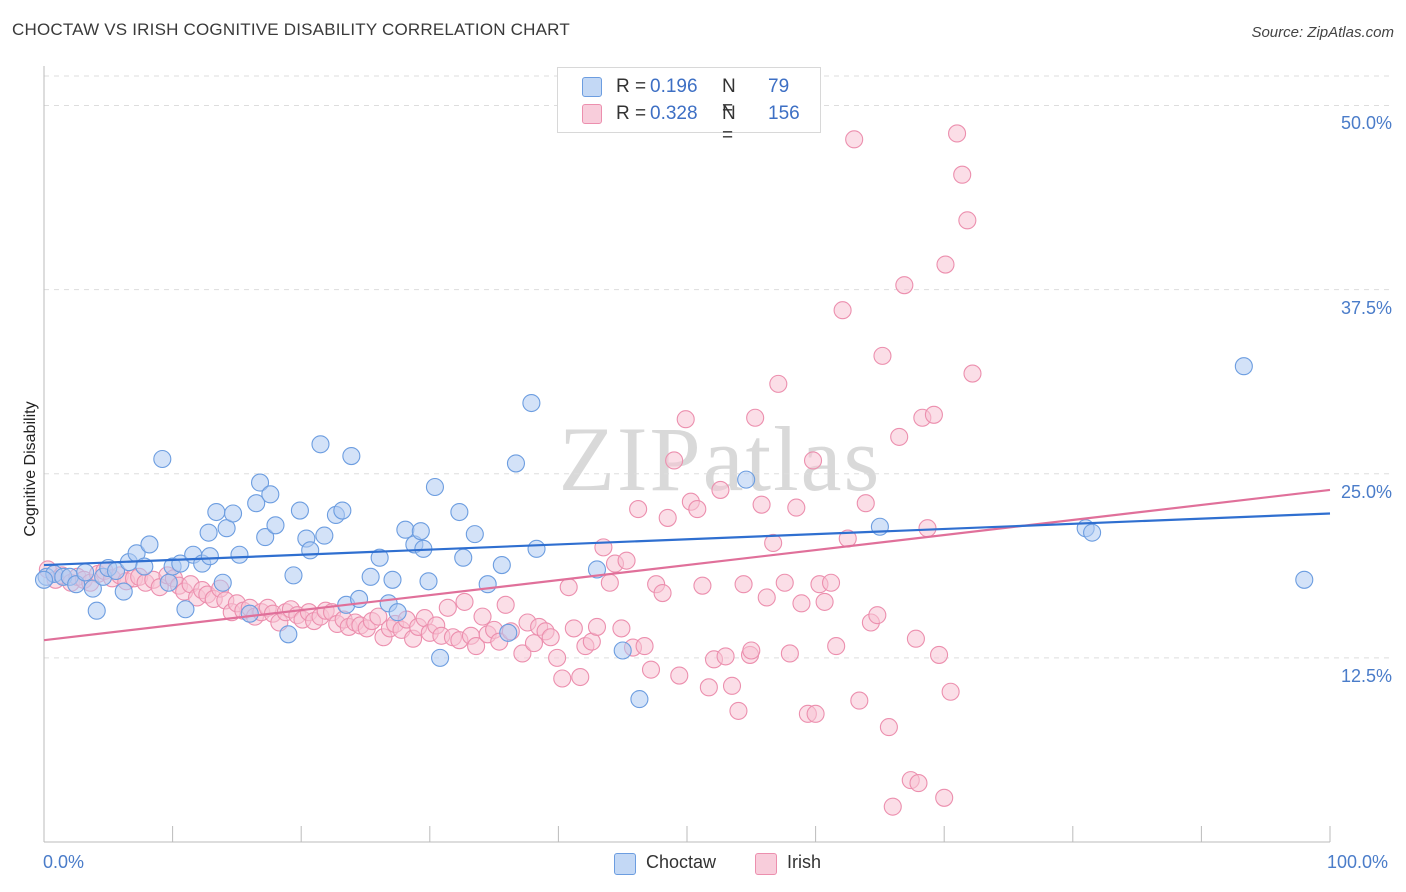 This screenshot has width=1406, height=892. Describe the element at coordinates (1366, 491) in the screenshot. I see `y-tick-label: 25.0%` at that location.